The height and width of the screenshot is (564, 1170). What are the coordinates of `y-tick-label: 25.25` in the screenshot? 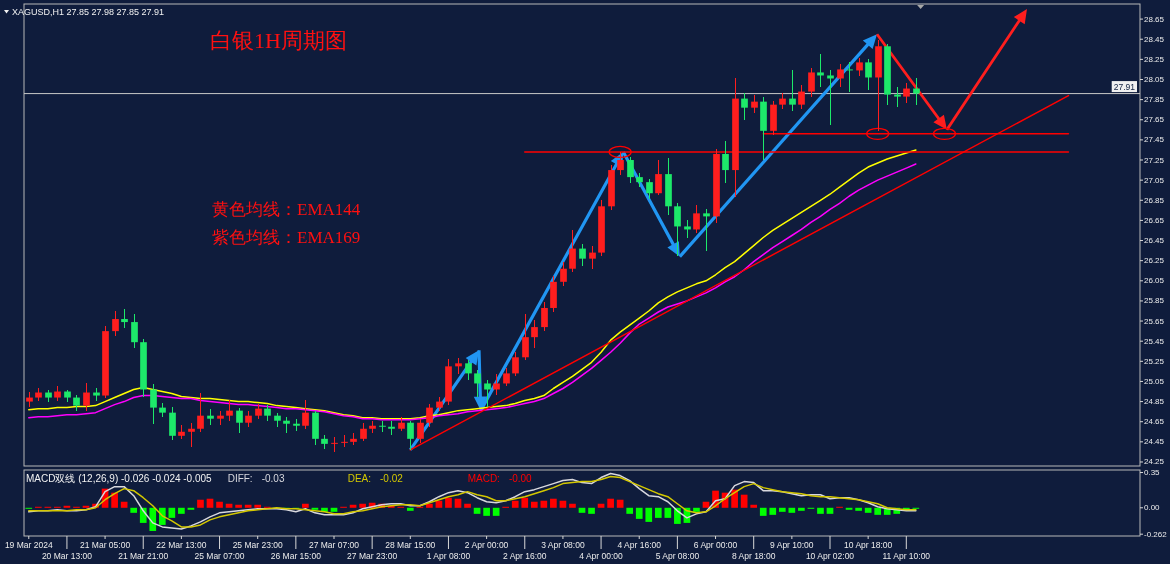 It's located at (1154, 361).